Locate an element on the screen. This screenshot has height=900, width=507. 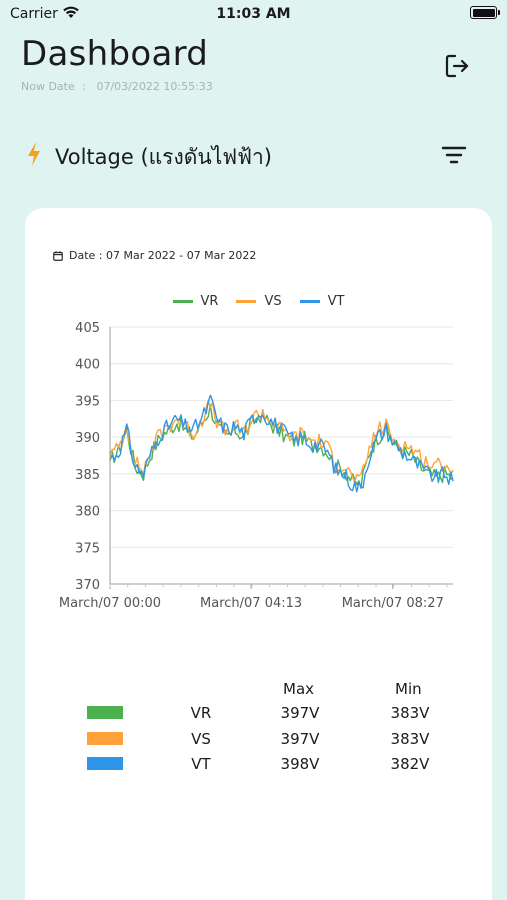
carrier-label: Carrier is located at coordinates (34, 14).